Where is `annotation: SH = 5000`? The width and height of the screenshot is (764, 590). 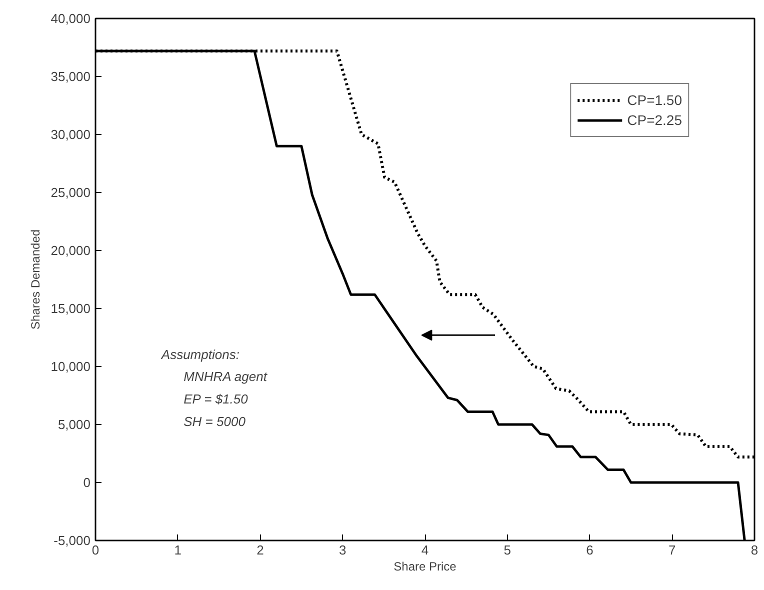
annotation: SH = 5000 is located at coordinates (215, 422).